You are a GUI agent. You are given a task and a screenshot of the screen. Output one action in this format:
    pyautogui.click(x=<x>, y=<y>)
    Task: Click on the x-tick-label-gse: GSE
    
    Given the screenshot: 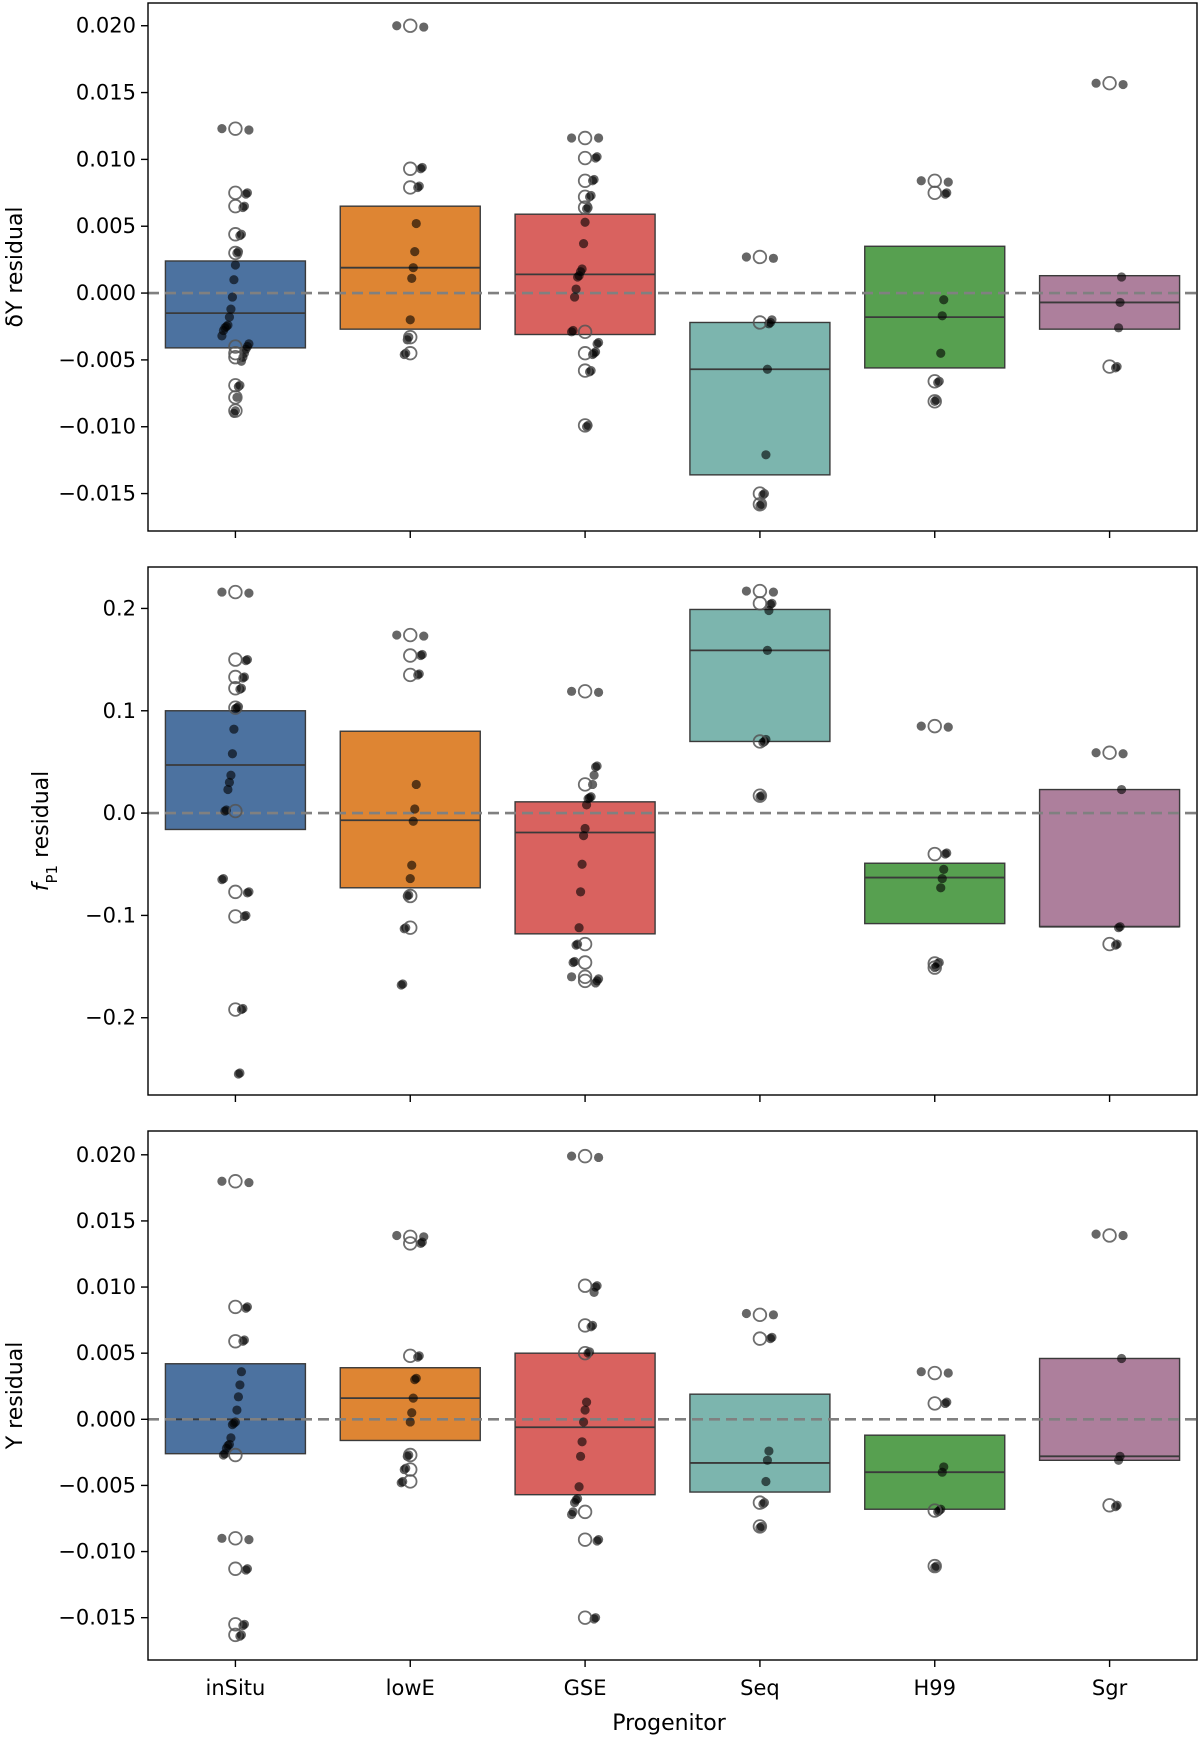 What is the action you would take?
    pyautogui.click(x=585, y=1688)
    